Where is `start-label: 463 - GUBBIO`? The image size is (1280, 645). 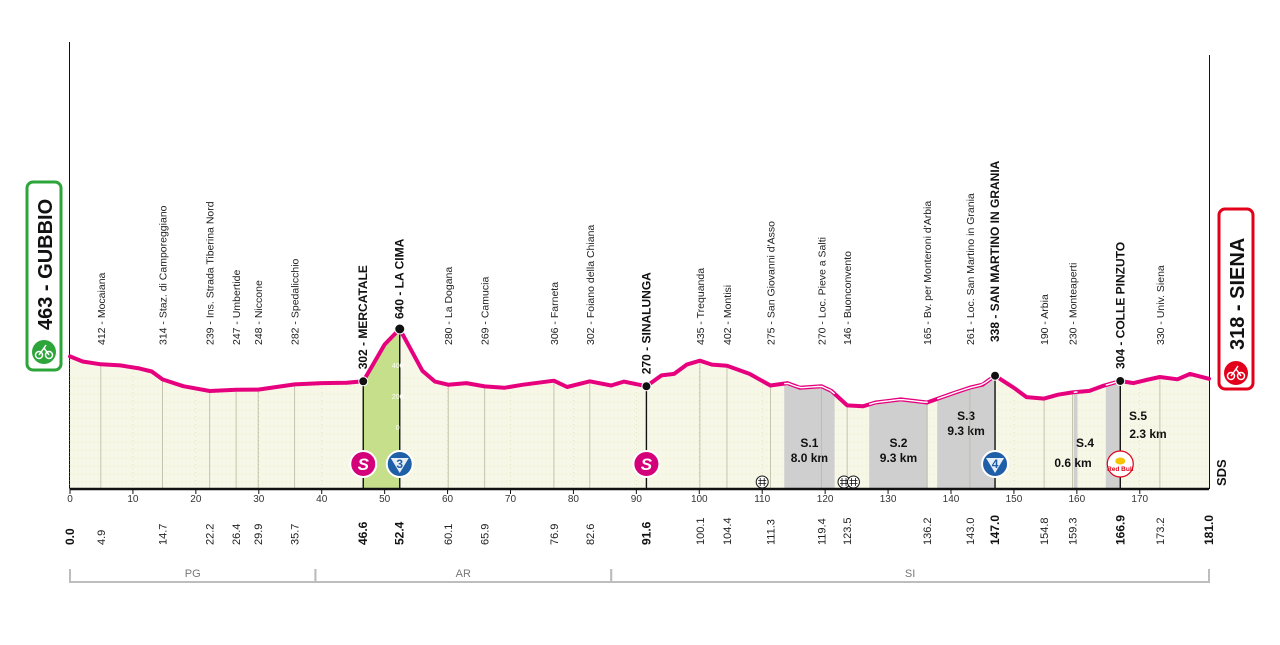 start-label: 463 - GUBBIO is located at coordinates (46, 264).